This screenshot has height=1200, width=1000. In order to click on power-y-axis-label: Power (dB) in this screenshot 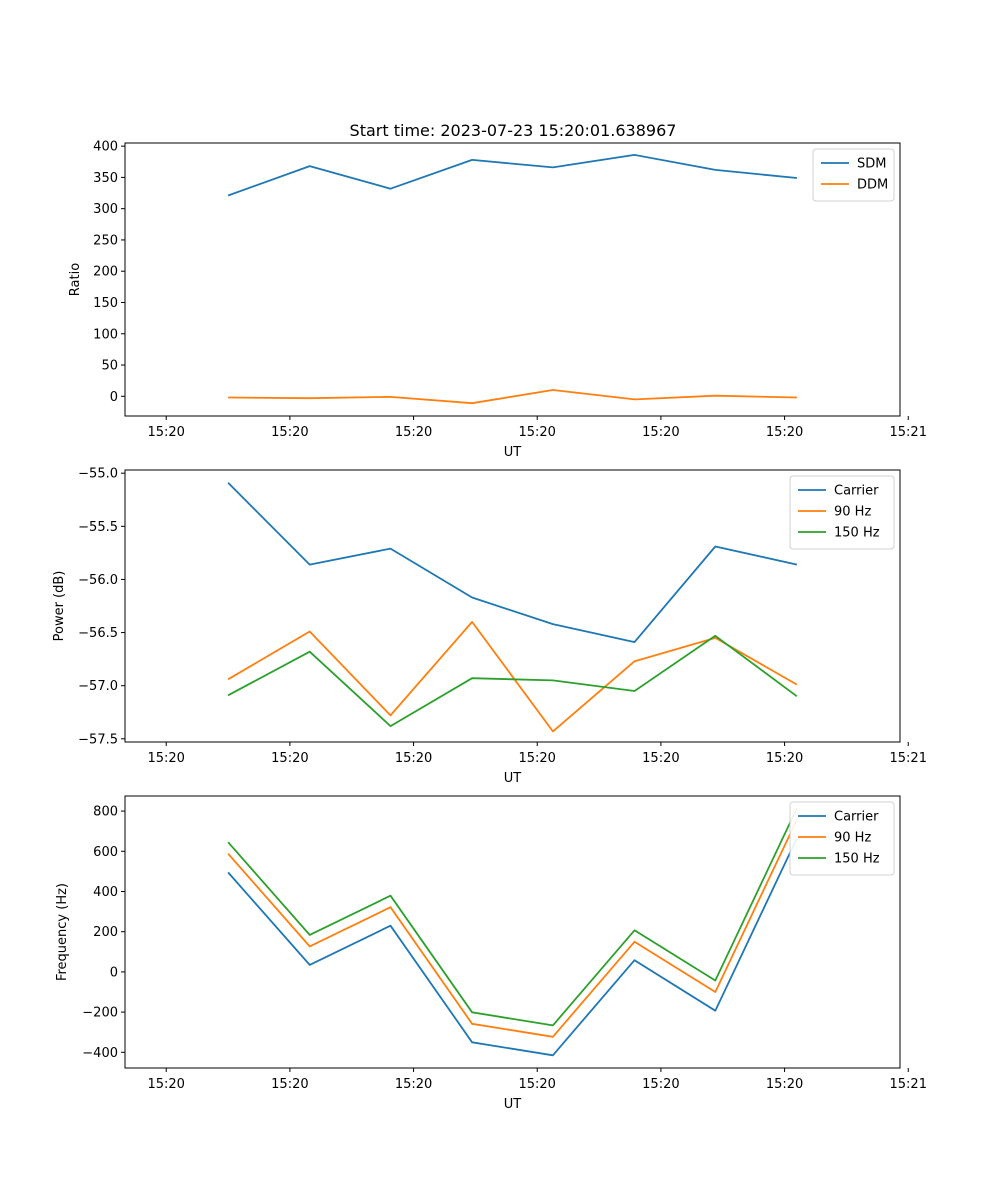, I will do `click(59, 606)`.